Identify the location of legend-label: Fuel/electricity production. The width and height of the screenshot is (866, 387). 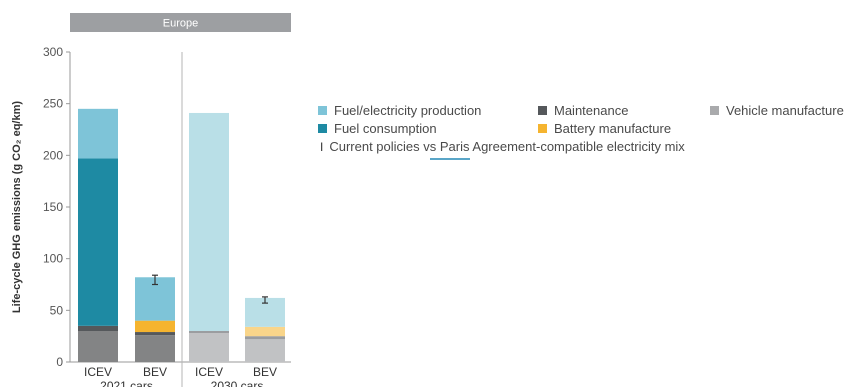
(408, 110).